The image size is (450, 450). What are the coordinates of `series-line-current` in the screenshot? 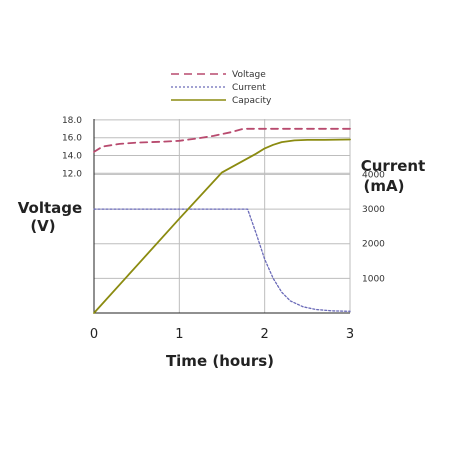 It's located at (222, 260).